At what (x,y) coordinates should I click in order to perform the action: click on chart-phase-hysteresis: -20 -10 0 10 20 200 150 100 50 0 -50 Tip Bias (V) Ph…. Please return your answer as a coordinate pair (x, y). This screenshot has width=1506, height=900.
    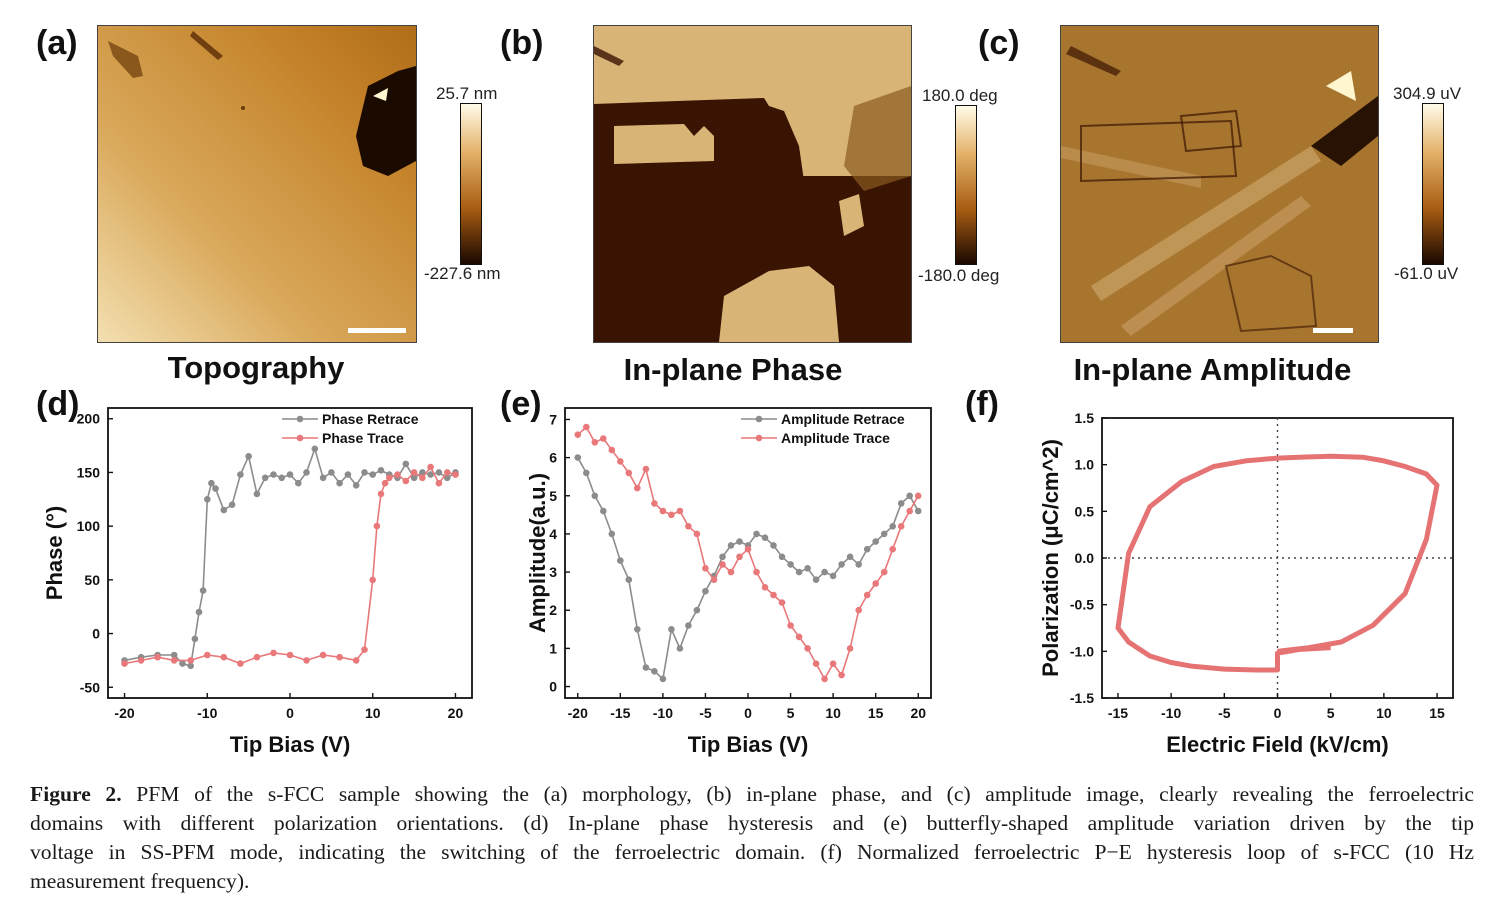
    Looking at the image, I should click on (257, 582).